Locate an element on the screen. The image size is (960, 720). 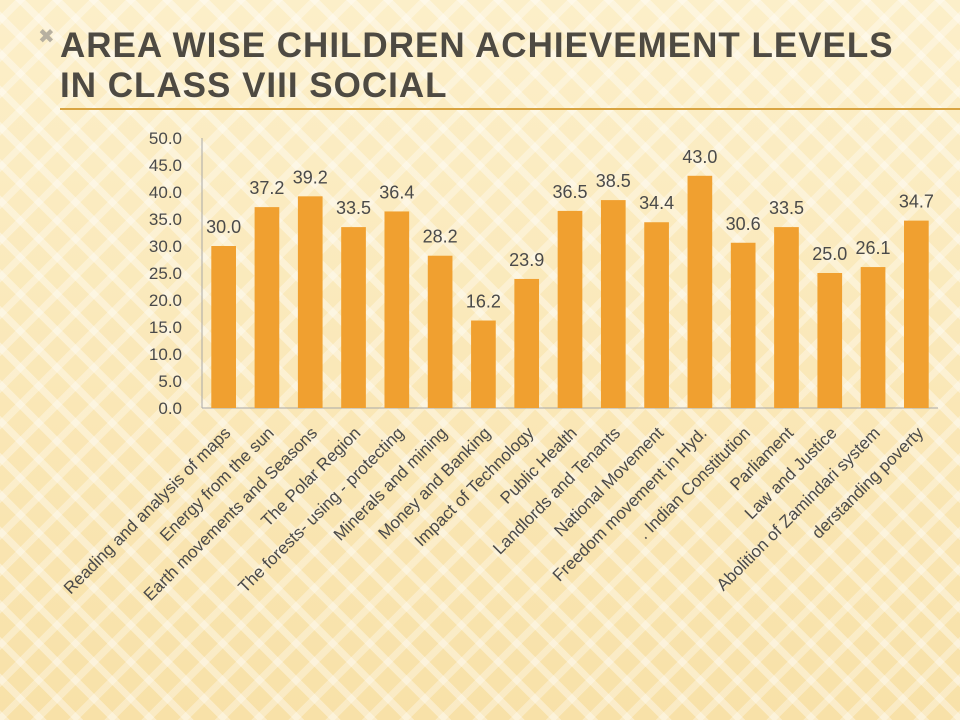
data-label: 28.2 is located at coordinates (440, 237).